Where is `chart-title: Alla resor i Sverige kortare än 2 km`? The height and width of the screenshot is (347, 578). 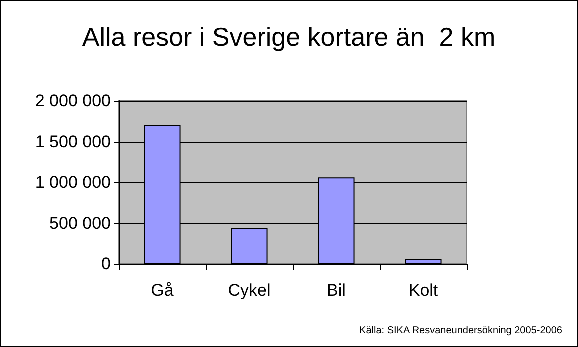 chart-title: Alla resor i Sverige kortare än 2 km is located at coordinates (289, 37).